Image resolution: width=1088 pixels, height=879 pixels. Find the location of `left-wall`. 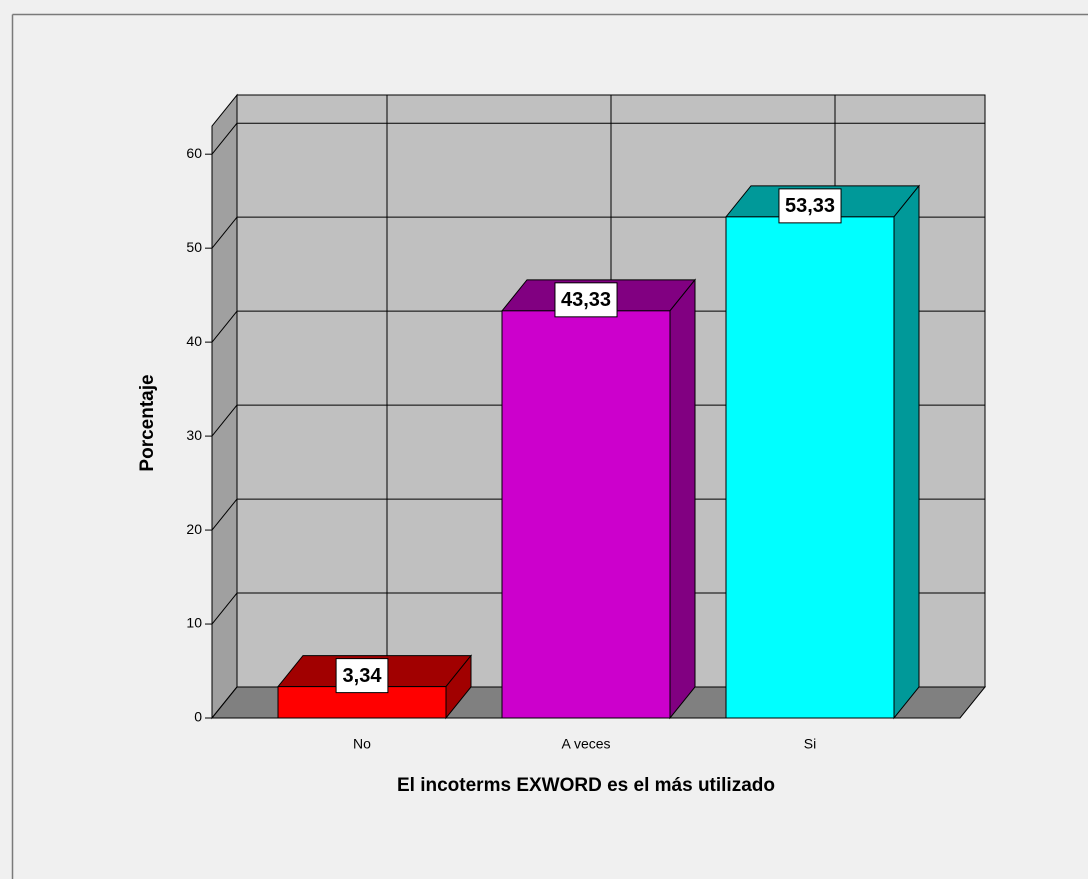

left-wall is located at coordinates (224, 406).